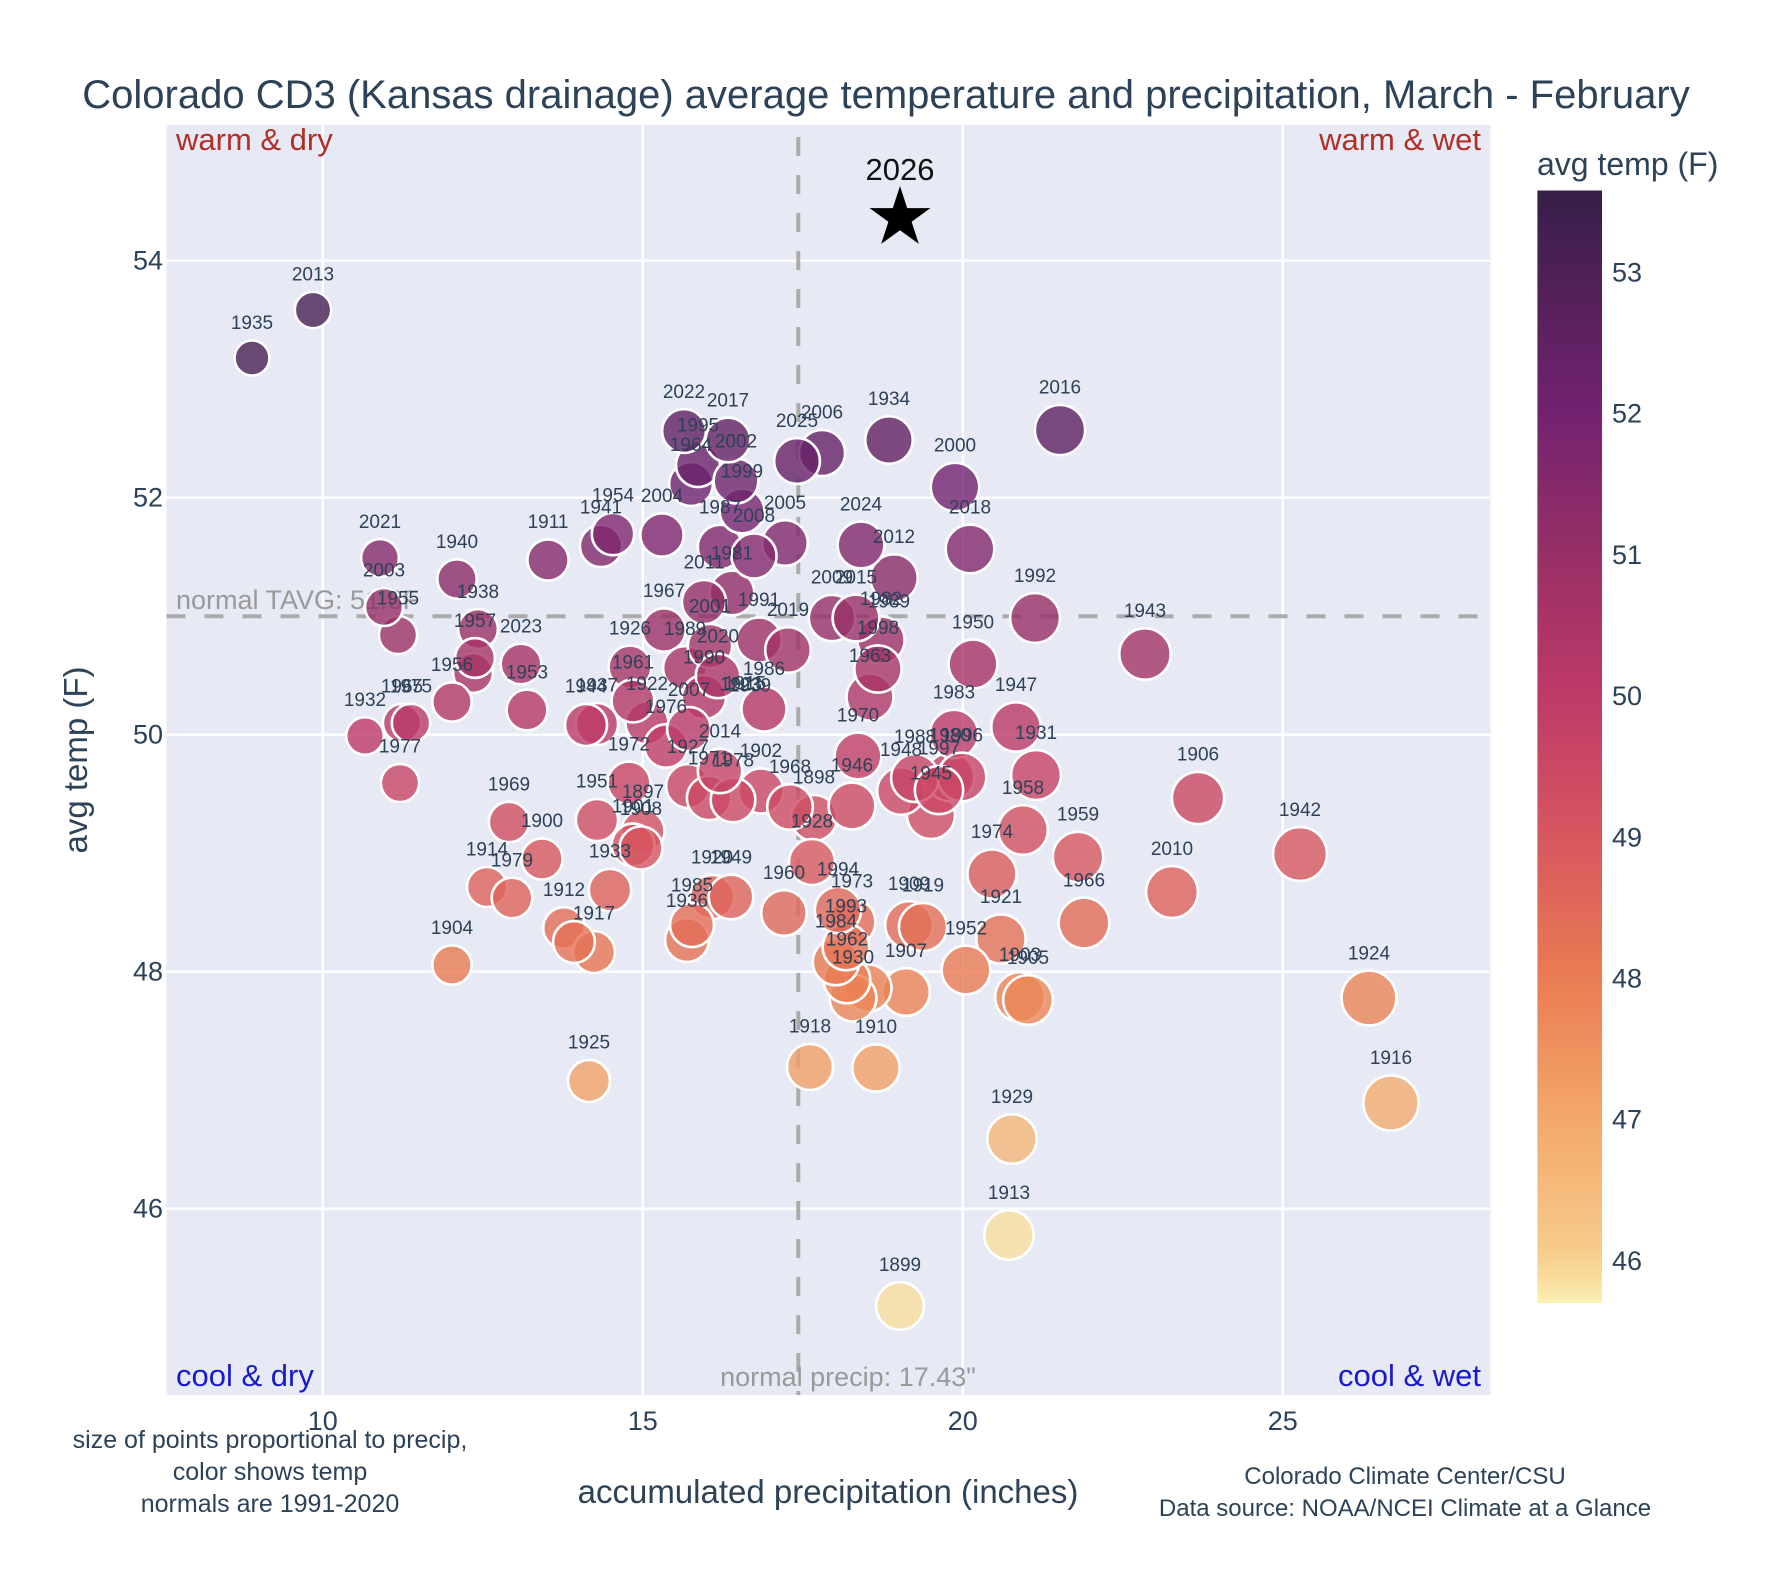 This screenshot has width=1772, height=1569. What do you see at coordinates (900, 169) in the screenshot?
I see `svg-text: 2026` at bounding box center [900, 169].